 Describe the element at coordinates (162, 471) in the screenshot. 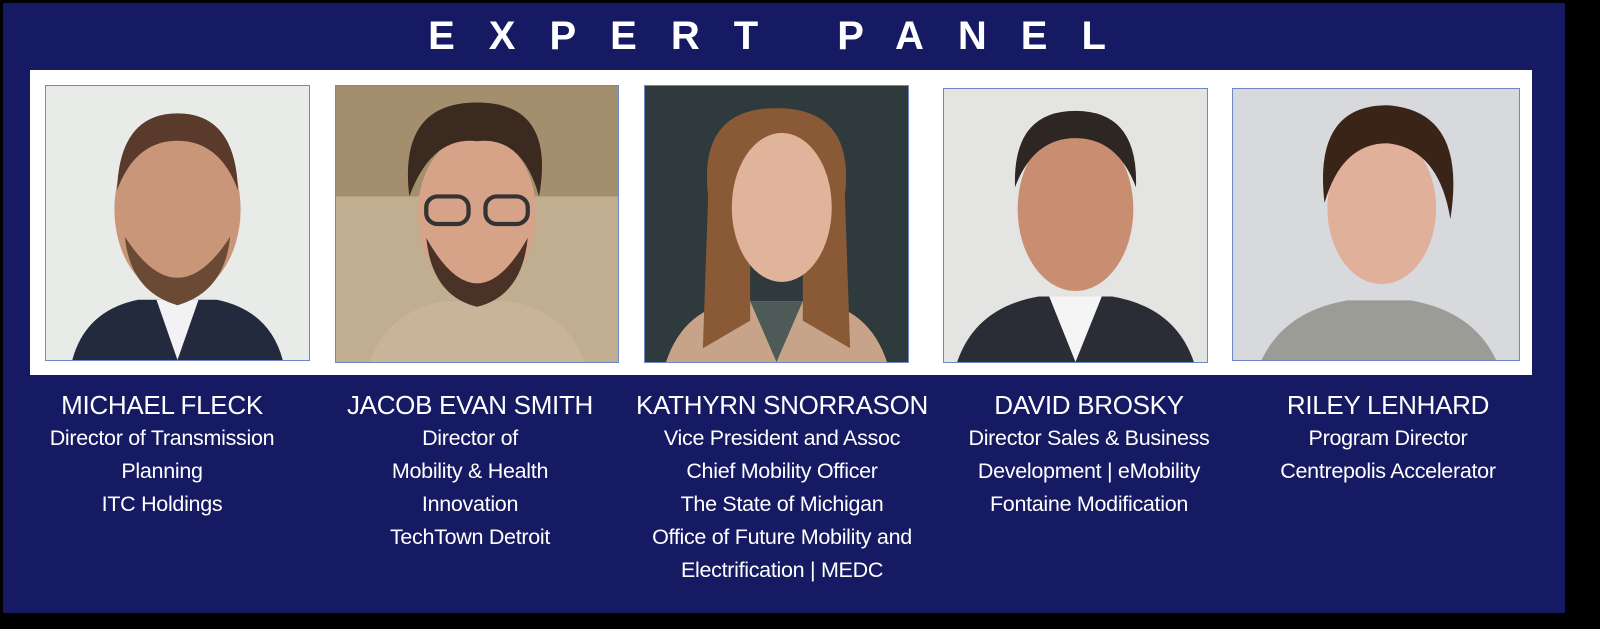

I see `panelist-role-line: Planning` at that location.